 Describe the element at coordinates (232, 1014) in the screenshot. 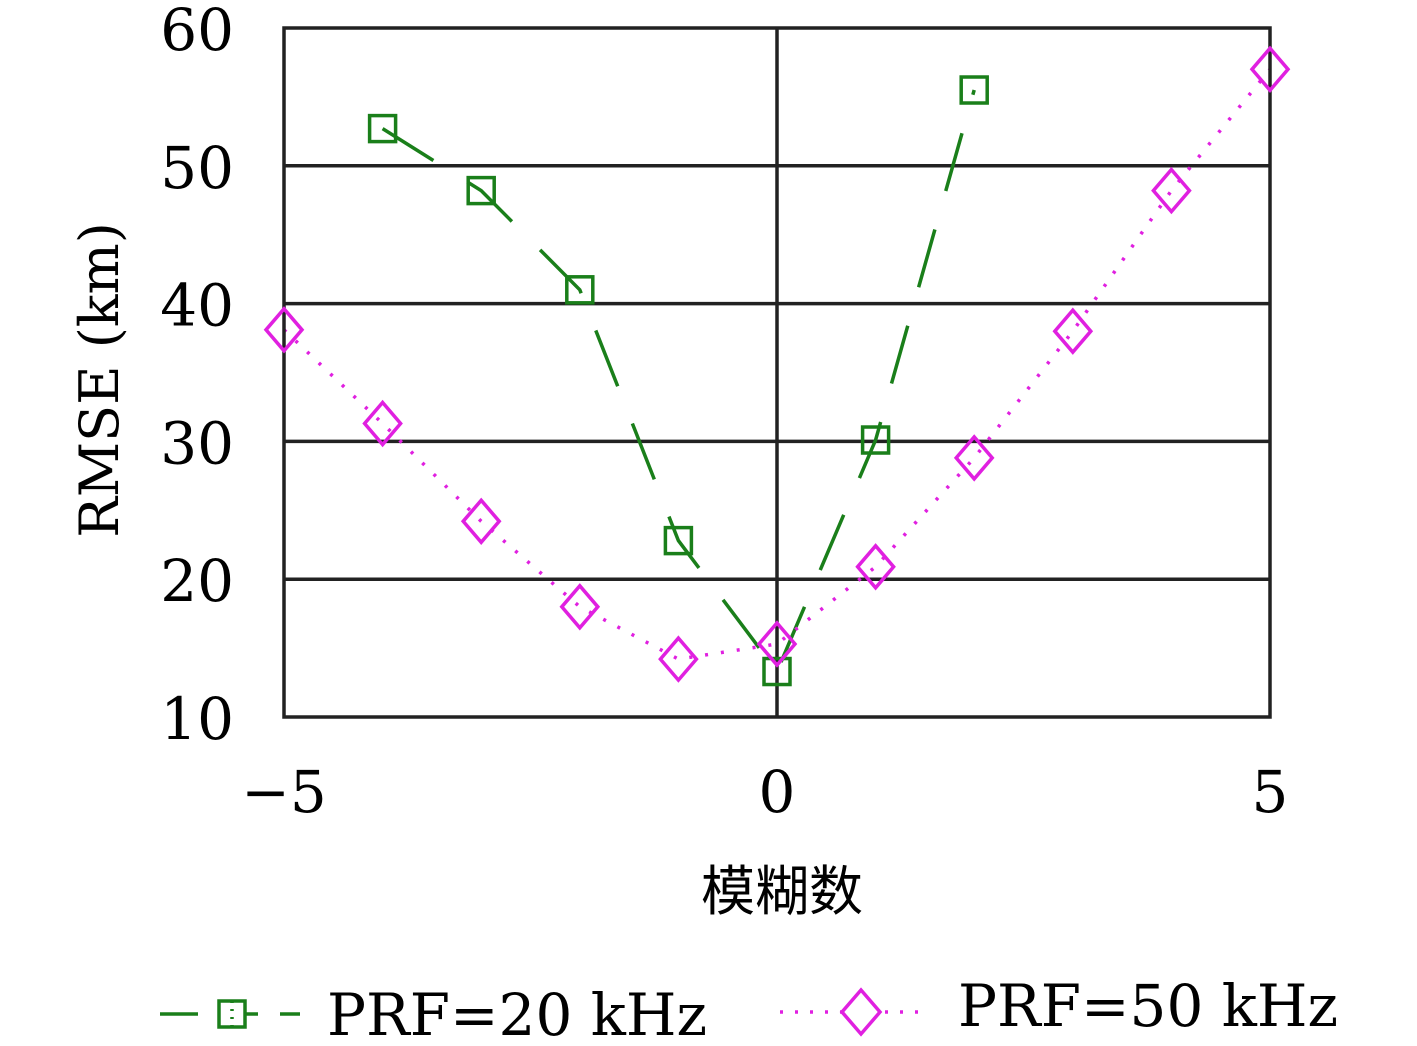

I see `legend-square-marker` at that location.